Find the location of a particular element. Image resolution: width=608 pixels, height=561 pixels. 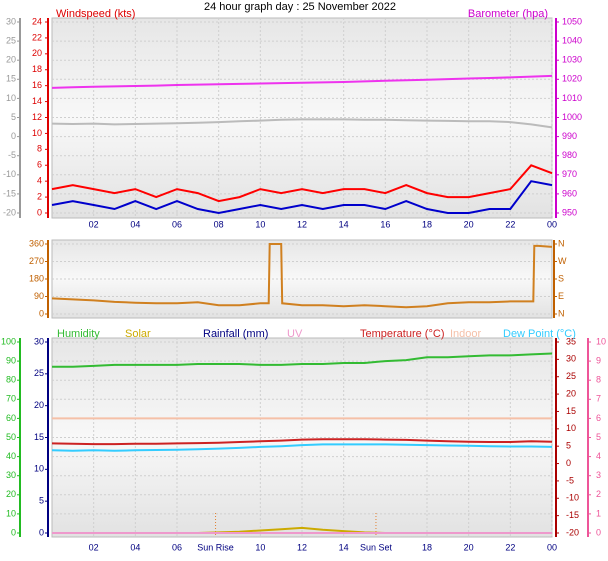

y-tick-label: 1000 is located at coordinates (572, 117).